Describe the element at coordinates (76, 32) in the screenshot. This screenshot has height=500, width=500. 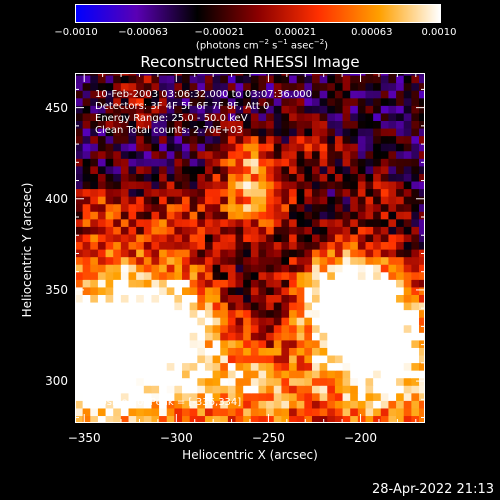
I see `colorbar-tick-label: −0.0010` at that location.